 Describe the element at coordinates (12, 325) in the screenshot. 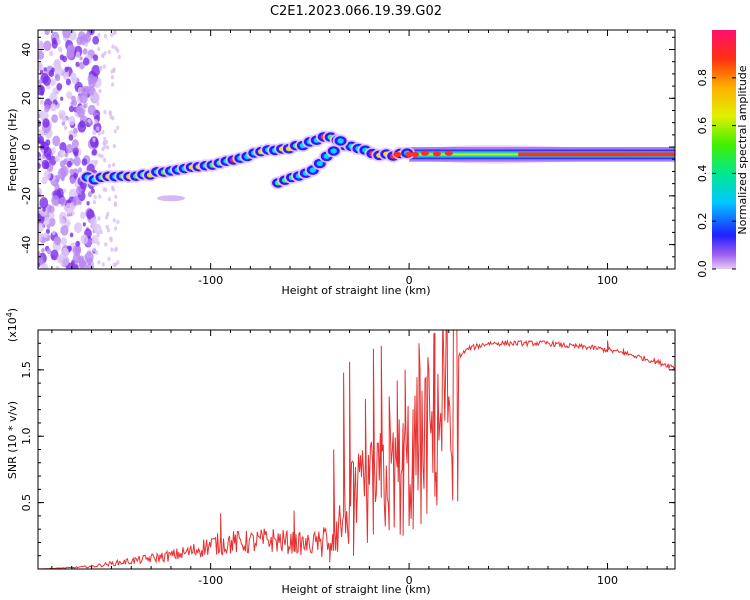

I see `snr-multiplier-label: (x104)` at that location.